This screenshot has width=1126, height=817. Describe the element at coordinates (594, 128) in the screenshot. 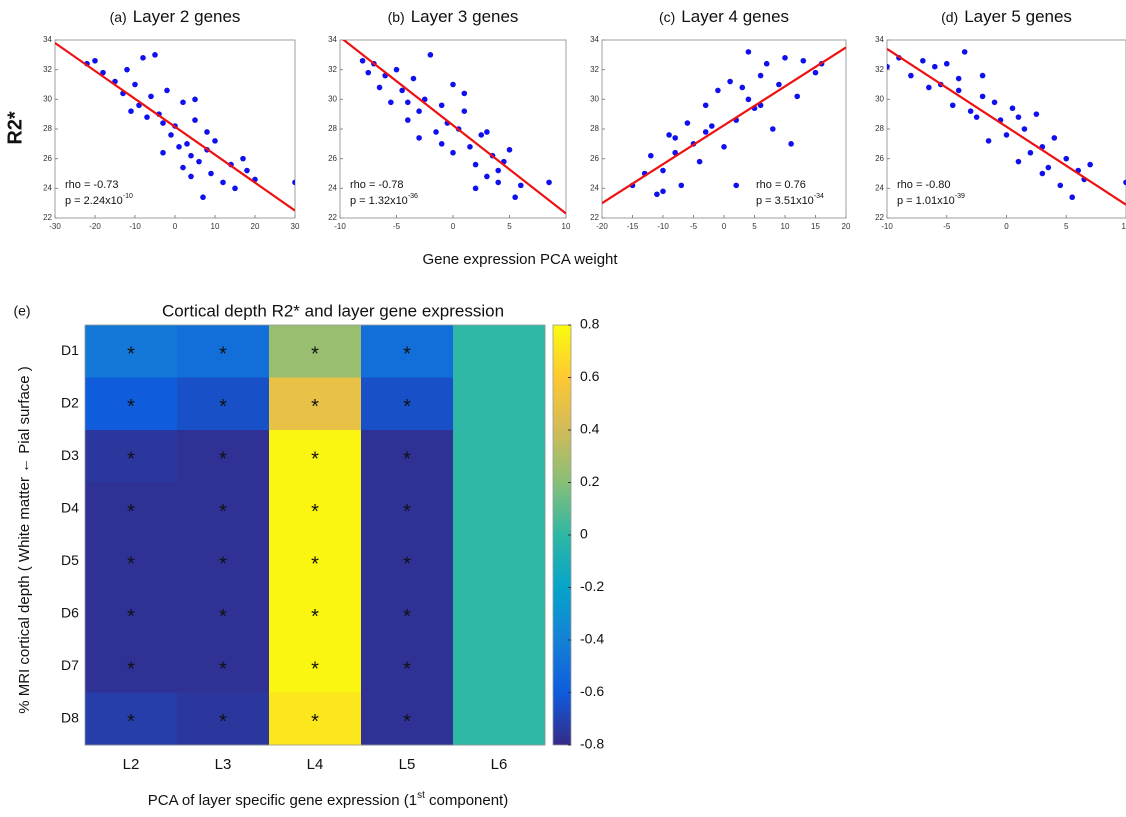

I see `y-tick-label: 28` at that location.